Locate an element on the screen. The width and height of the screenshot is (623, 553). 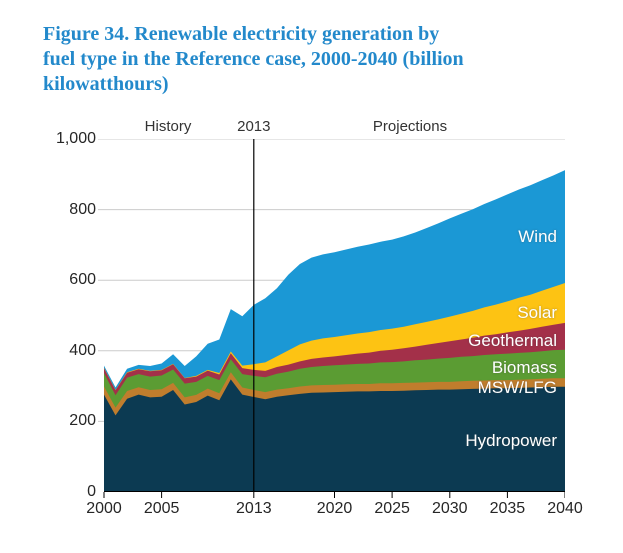
y-axis-label-800: 800 is located at coordinates (82, 209).